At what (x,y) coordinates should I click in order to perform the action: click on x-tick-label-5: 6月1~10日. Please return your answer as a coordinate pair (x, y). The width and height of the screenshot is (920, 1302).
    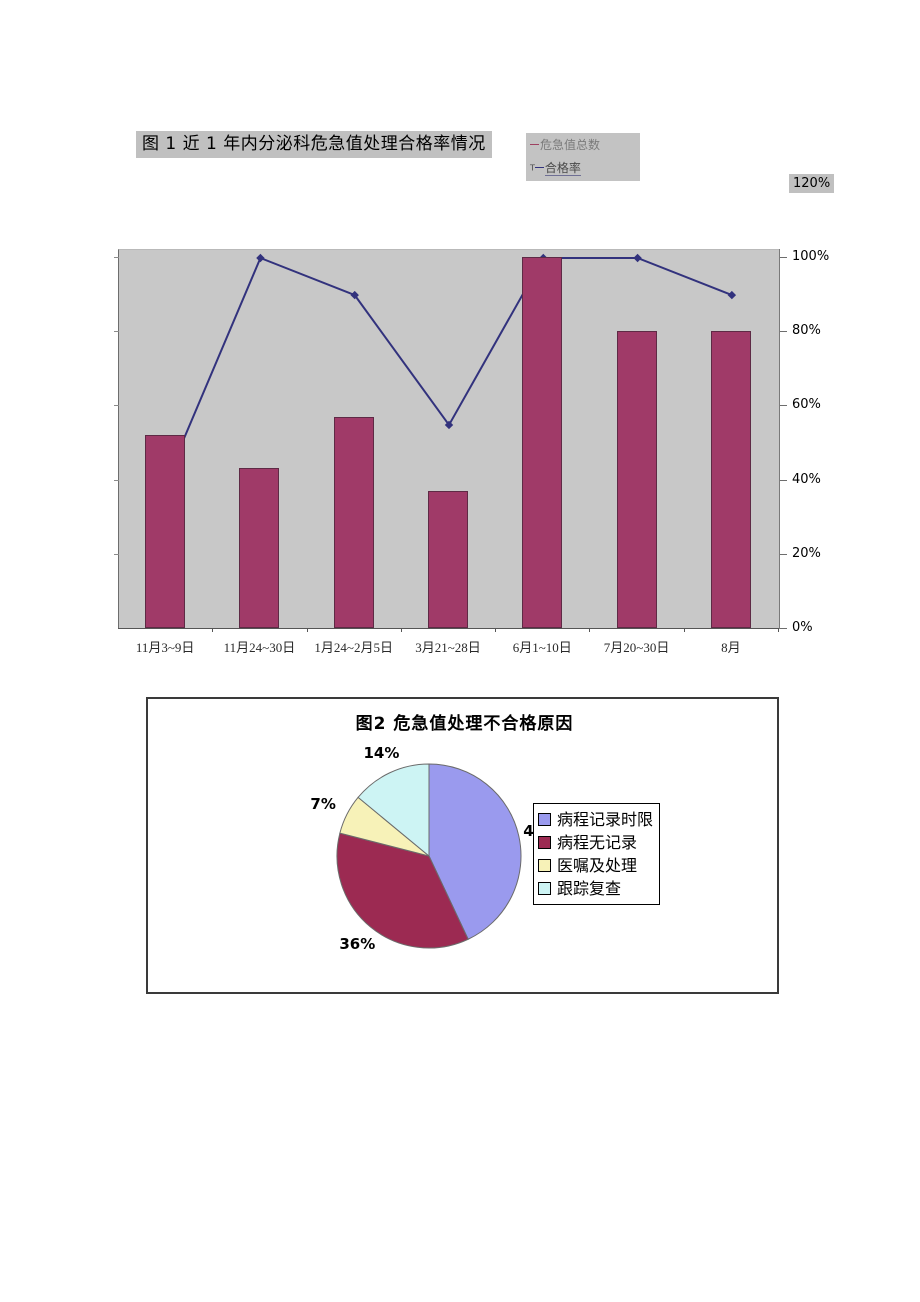
    Looking at the image, I should click on (542, 647).